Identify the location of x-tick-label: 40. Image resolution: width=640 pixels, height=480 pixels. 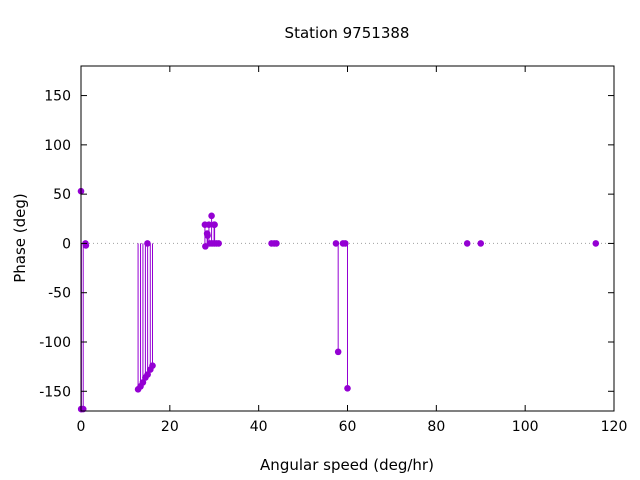
(259, 427).